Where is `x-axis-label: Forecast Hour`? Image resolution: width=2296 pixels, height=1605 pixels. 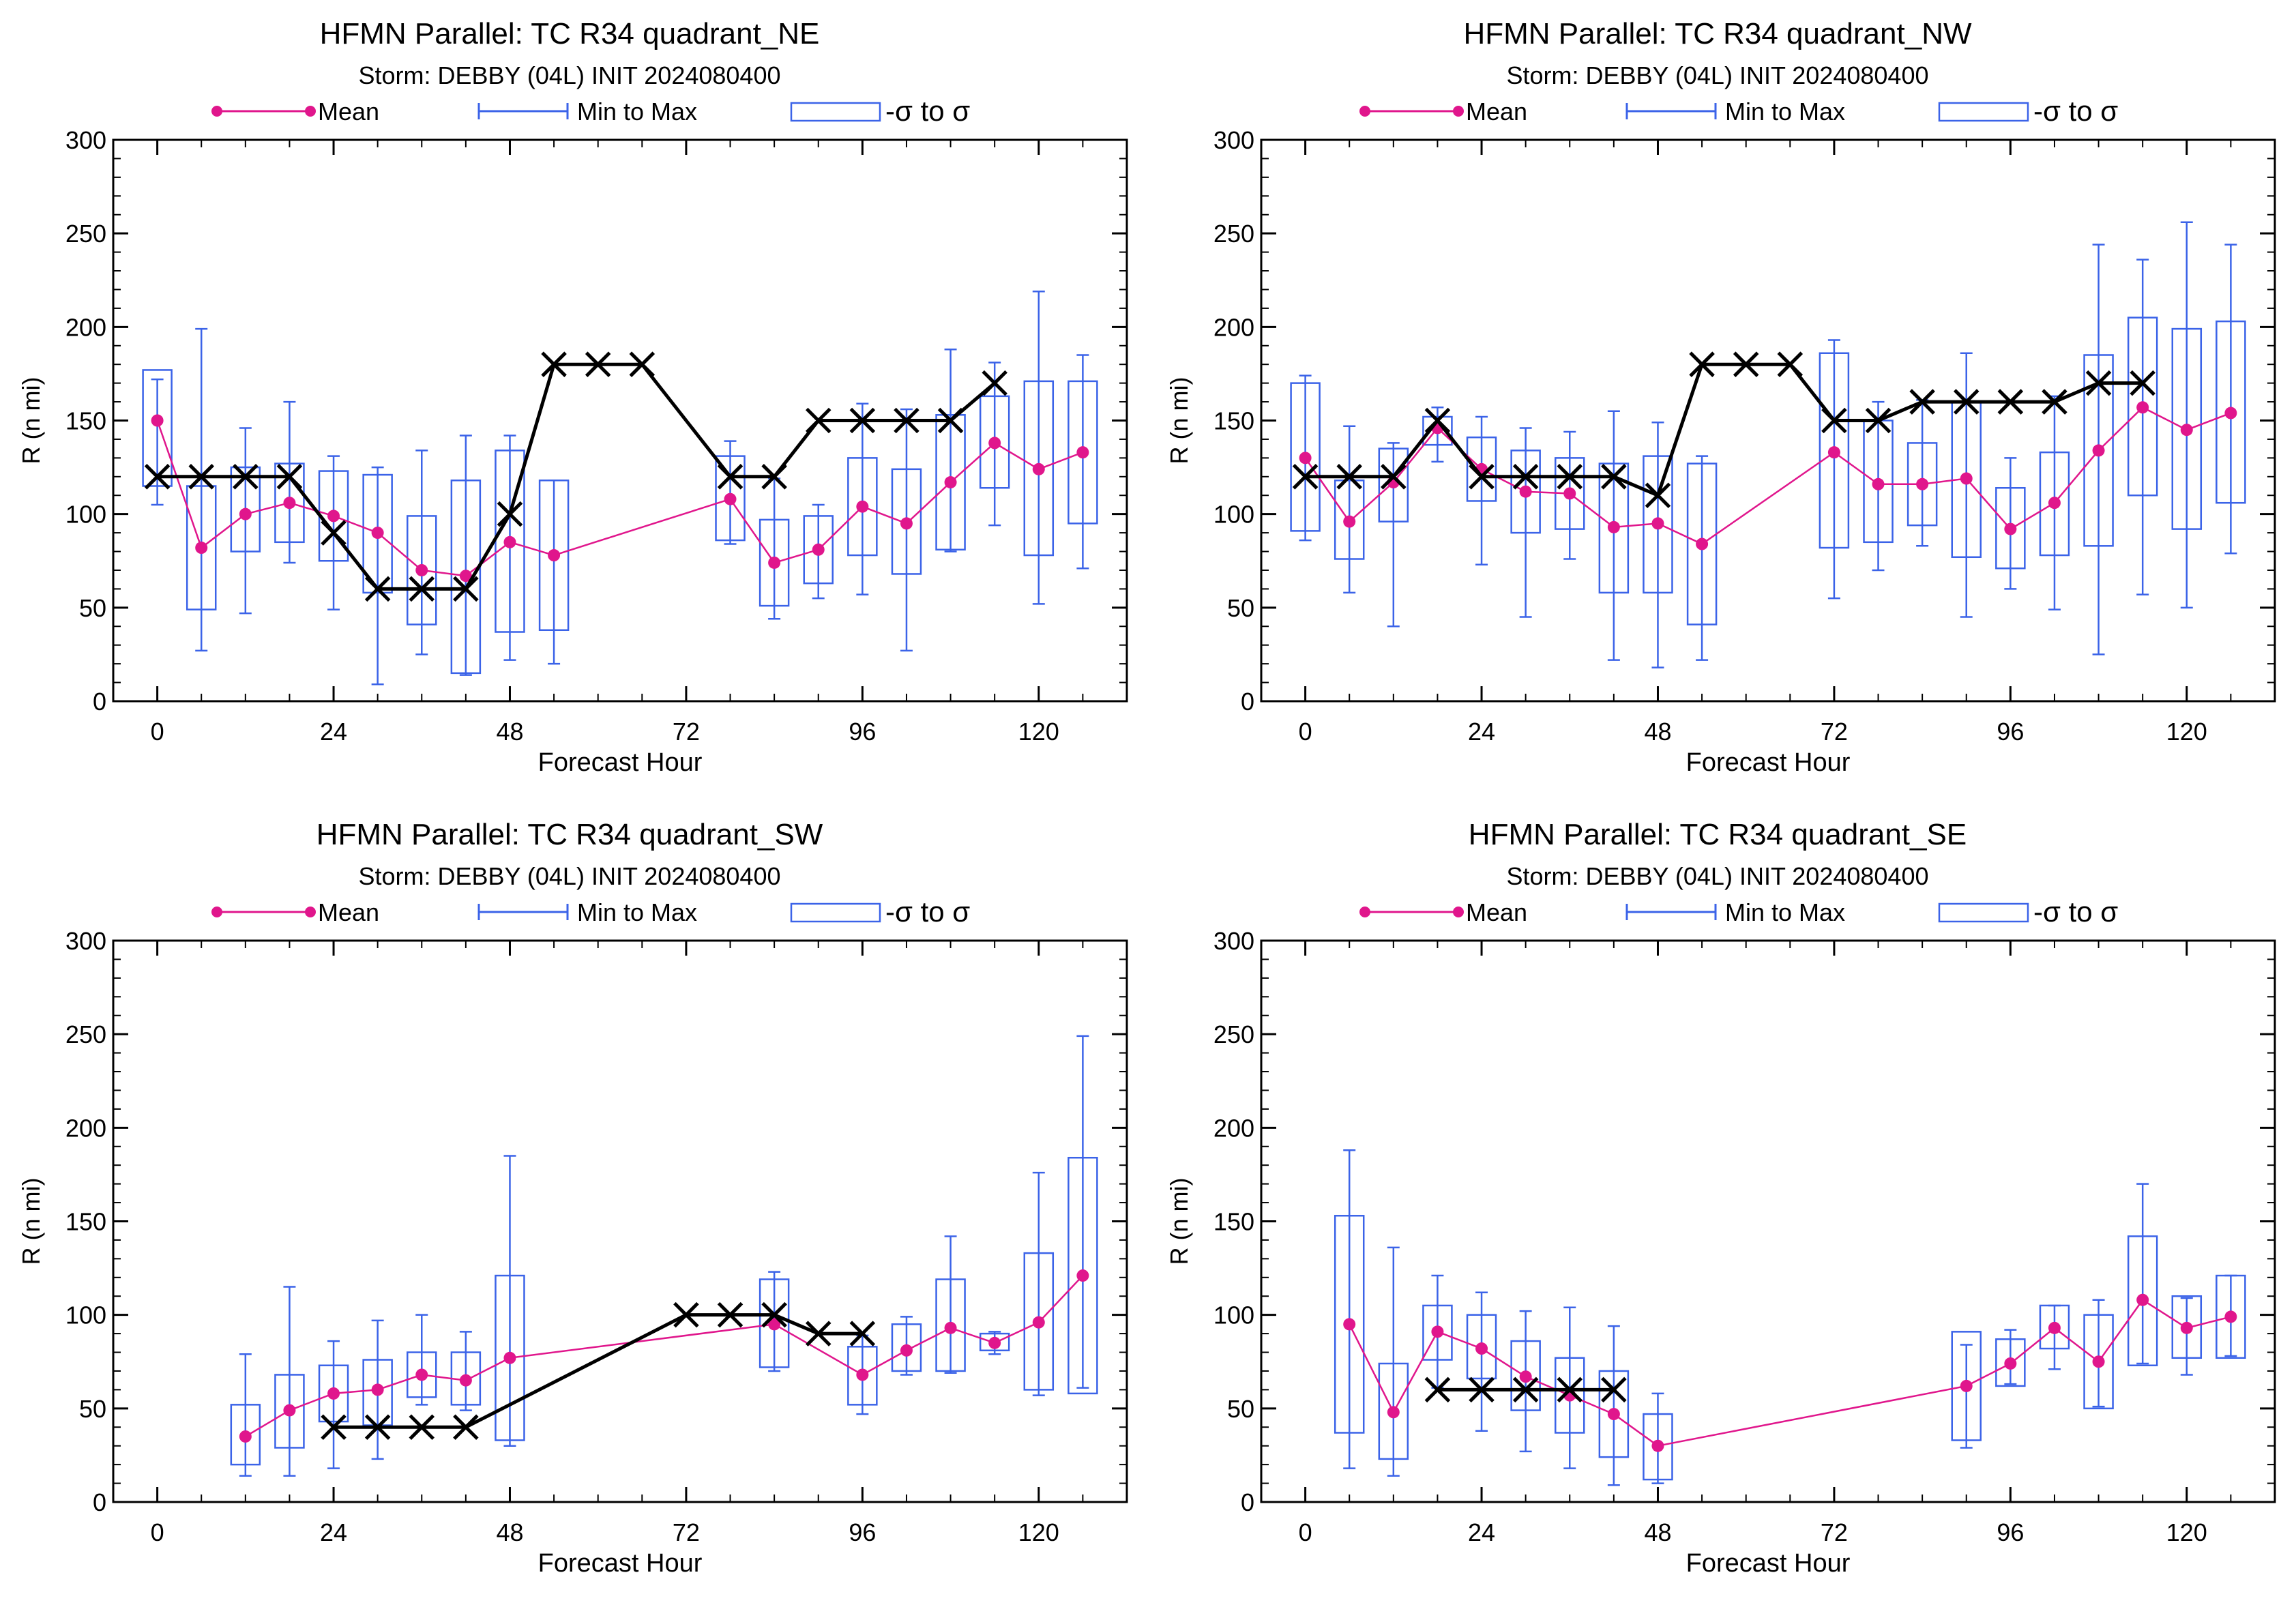
x-axis-label: Forecast Hour is located at coordinates (621, 1564).